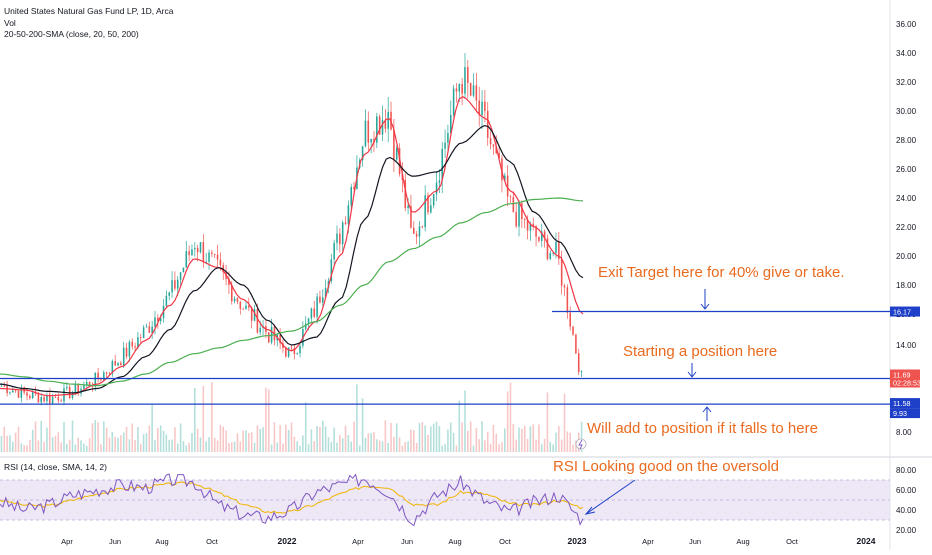 This screenshot has height=555, width=932. I want to click on exit-target-annotation: Exit Target here for 40% give or take., so click(721, 272).